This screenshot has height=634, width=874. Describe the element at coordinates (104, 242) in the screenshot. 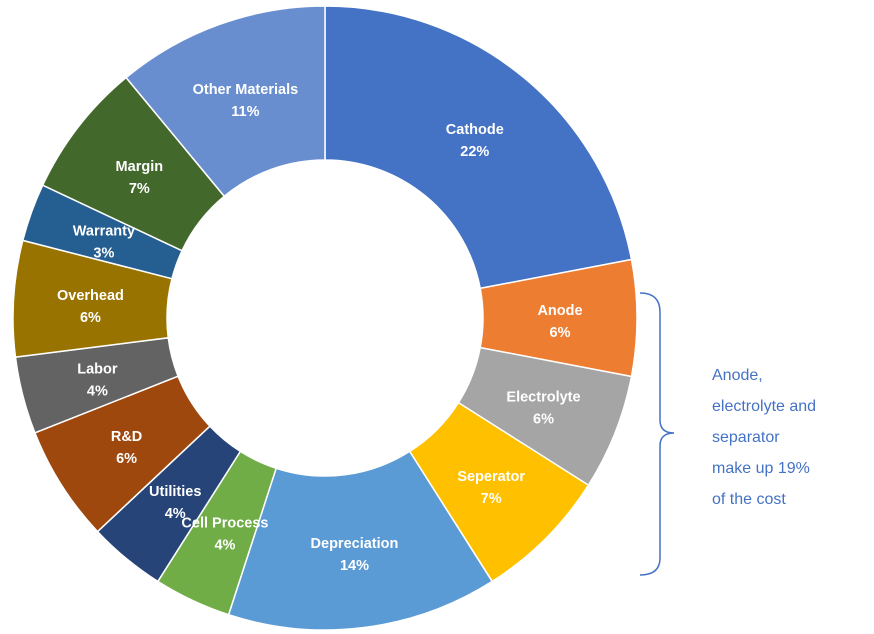

I see `slice-label-warranty: Warranty 3%` at that location.